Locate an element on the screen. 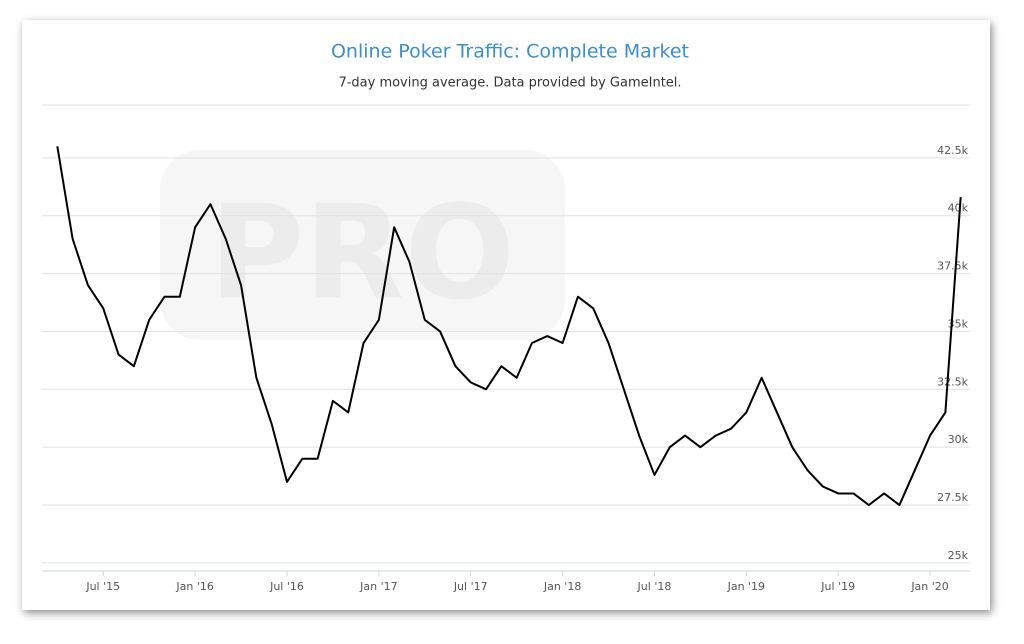  x-tick-label: Jul '15 is located at coordinates (102, 586).